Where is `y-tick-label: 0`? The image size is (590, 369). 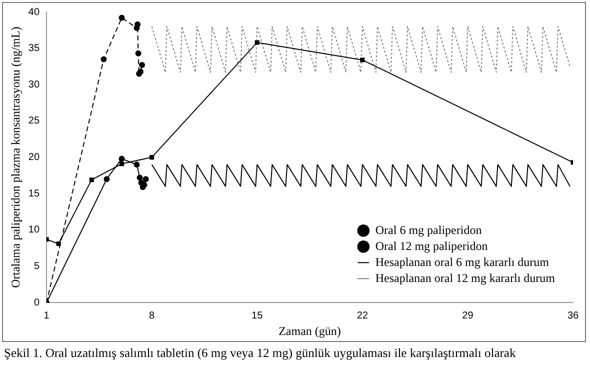 y-tick-label: 0 is located at coordinates (37, 302).